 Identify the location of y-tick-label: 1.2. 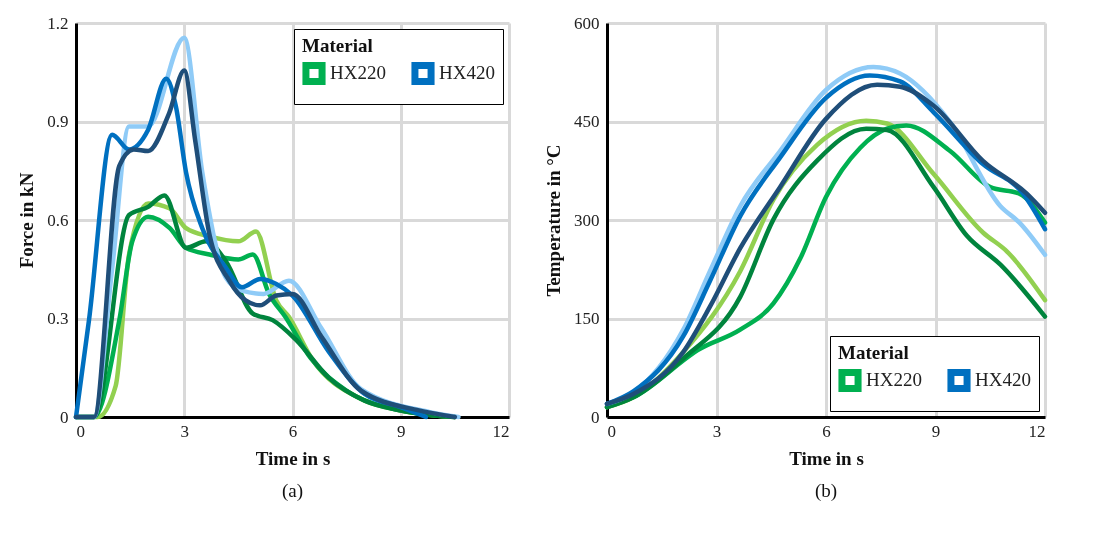
(58, 23).